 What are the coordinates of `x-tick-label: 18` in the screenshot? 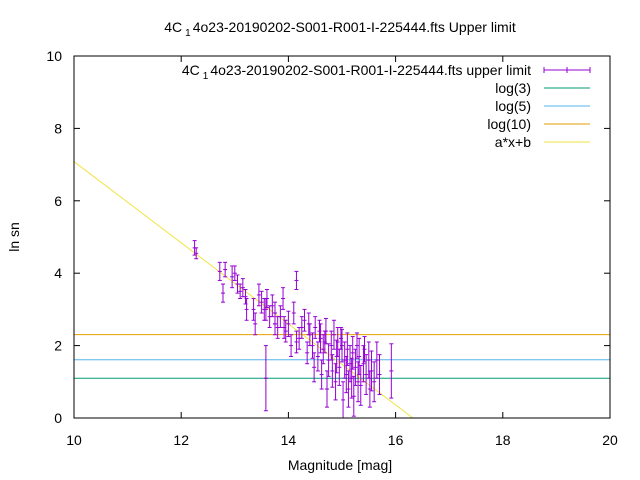 It's located at (503, 440).